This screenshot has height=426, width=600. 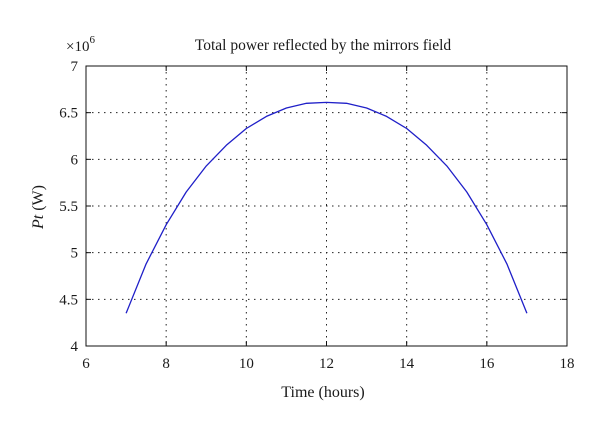 I want to click on x-tick-label: 16, so click(x=487, y=364).